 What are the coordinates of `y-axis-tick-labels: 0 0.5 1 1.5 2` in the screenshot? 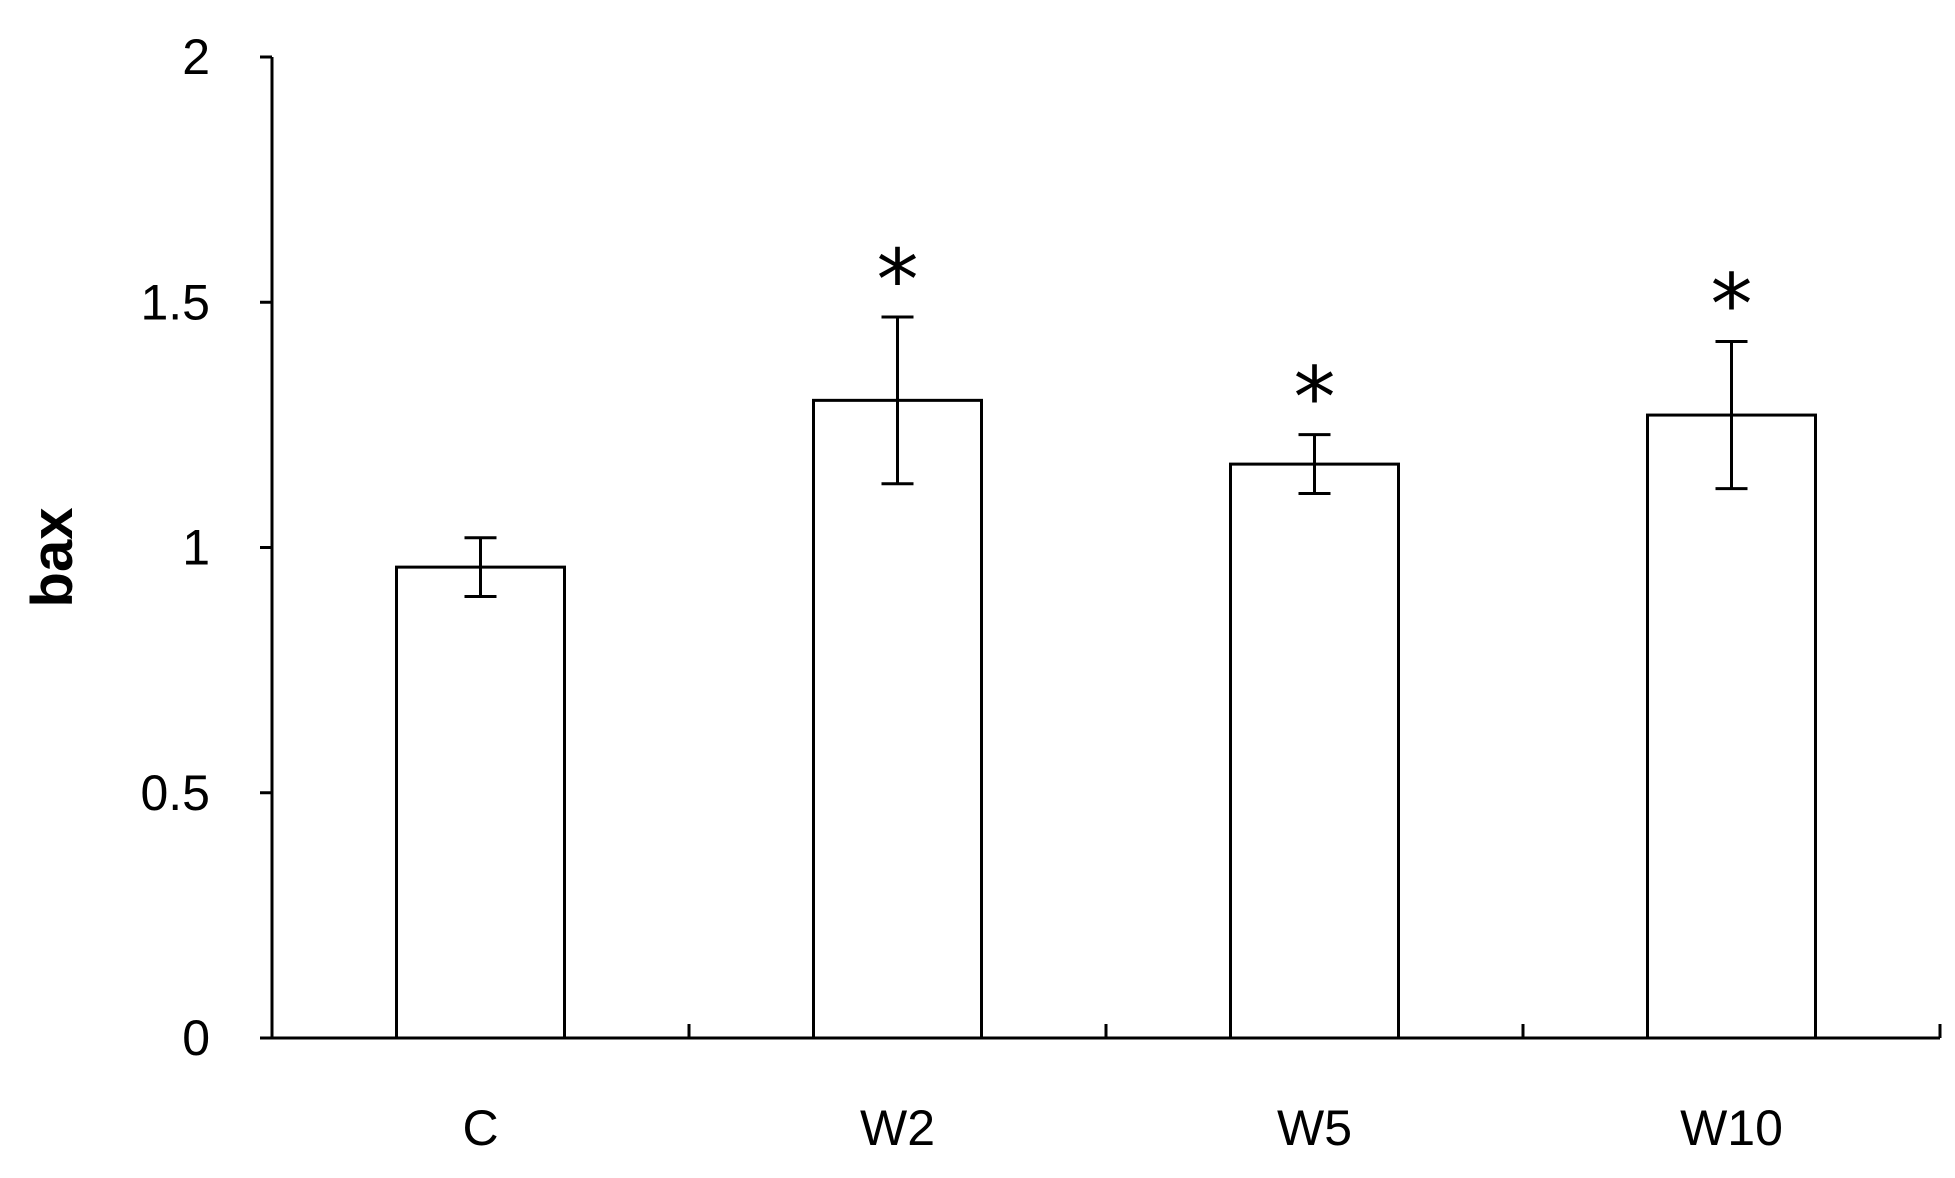 It's located at (175, 547).